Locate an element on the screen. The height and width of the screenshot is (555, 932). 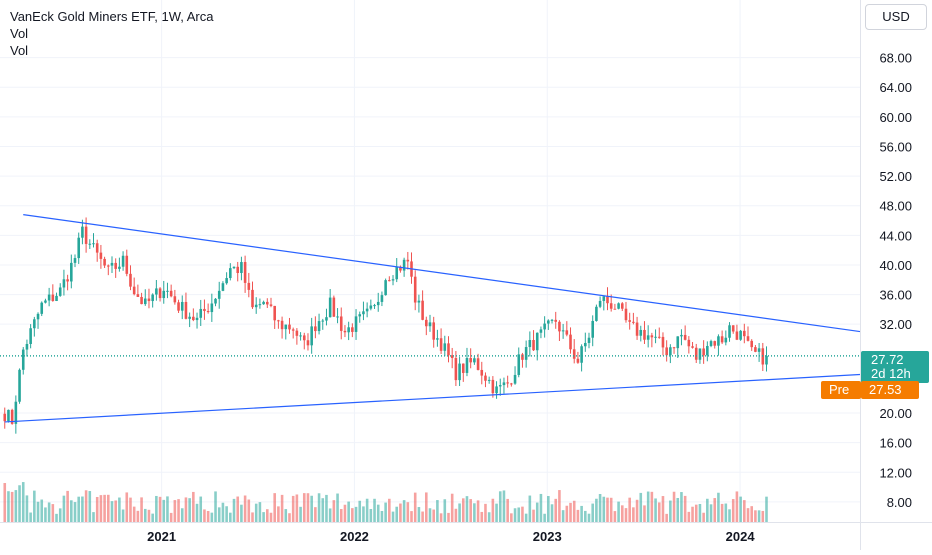
price-tick-label: 12.00 is located at coordinates (895, 472).